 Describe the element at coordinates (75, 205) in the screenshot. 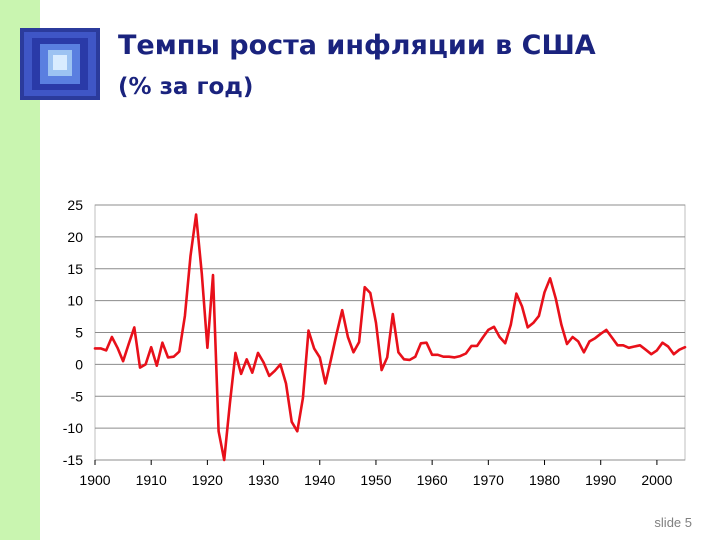

I see `y-tick-label: 25` at that location.